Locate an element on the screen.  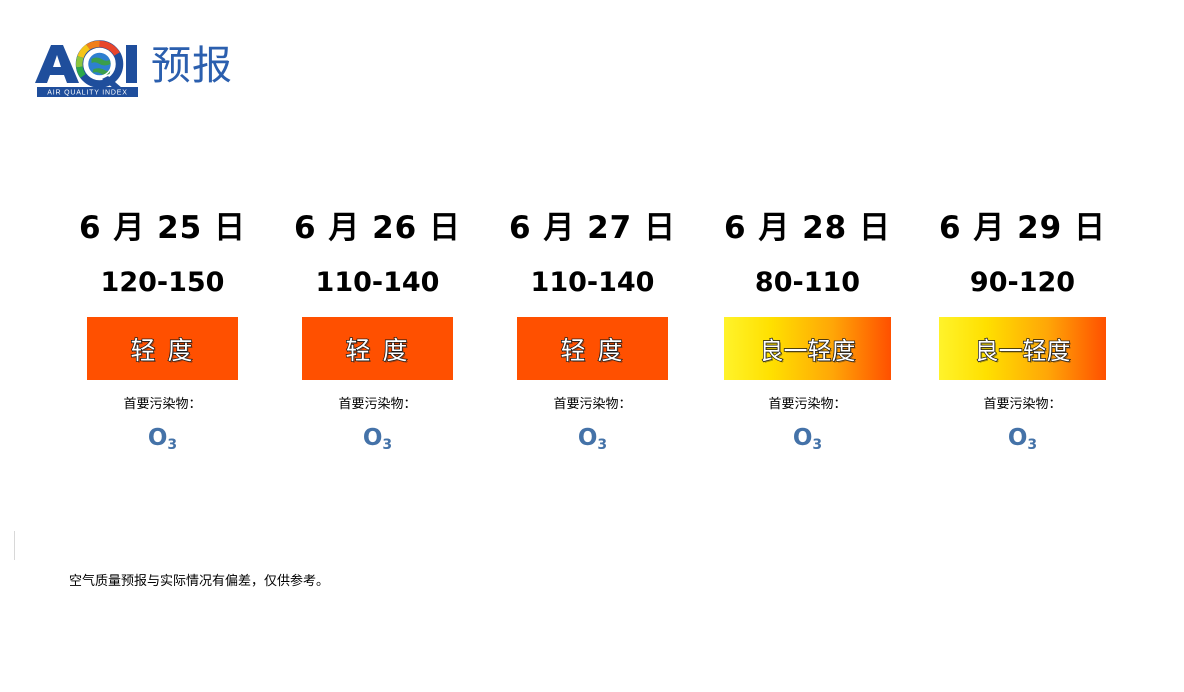
disclaimer-text: 空气质量预报与实际情况有偏差，仅供参考。 is located at coordinates (199, 581).